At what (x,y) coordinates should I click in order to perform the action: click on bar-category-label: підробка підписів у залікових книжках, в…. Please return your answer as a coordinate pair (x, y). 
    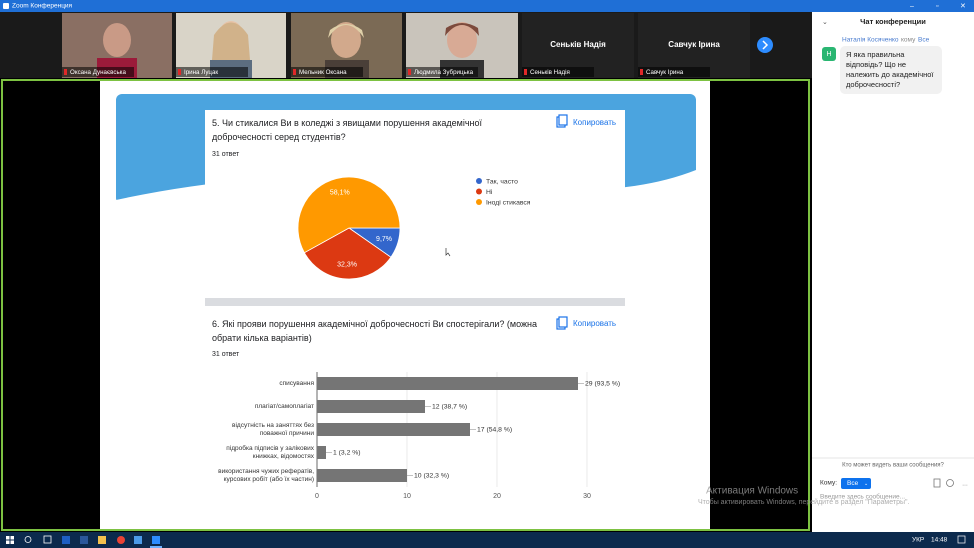
    Looking at the image, I should click on (270, 452).